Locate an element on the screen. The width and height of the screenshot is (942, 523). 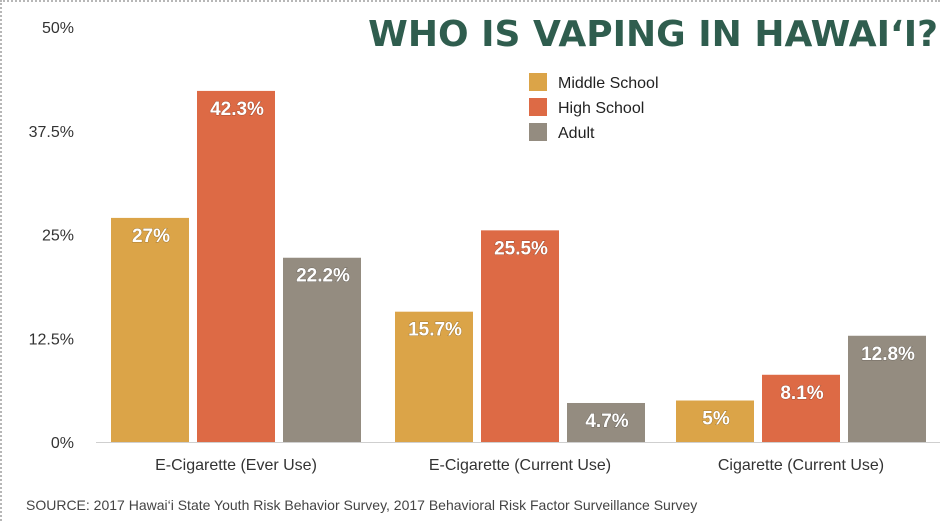
data-label: 5% is located at coordinates (716, 419).